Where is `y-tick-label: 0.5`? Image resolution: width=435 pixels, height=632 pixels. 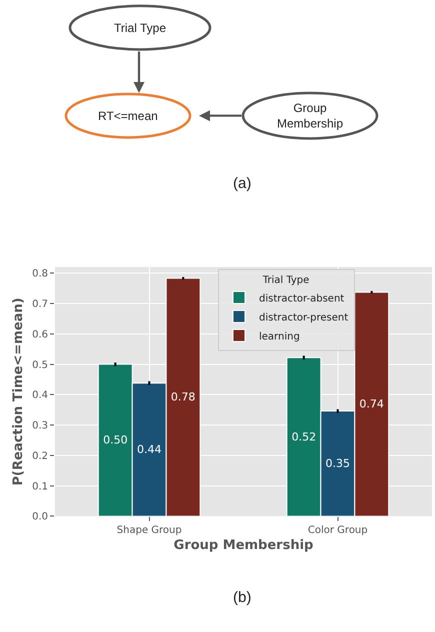
y-tick-label: 0.5 is located at coordinates (40, 365).